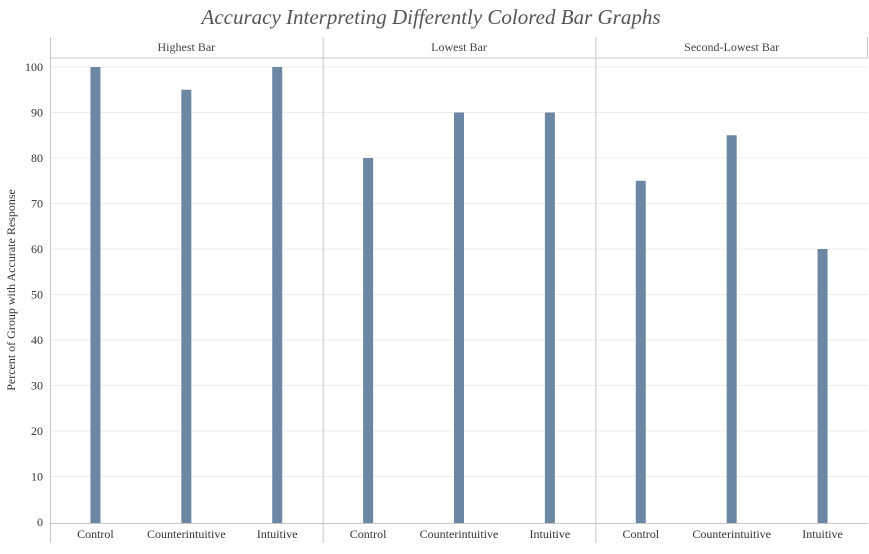 The height and width of the screenshot is (554, 869). Describe the element at coordinates (37, 158) in the screenshot. I see `y-tick-label: 80` at that location.